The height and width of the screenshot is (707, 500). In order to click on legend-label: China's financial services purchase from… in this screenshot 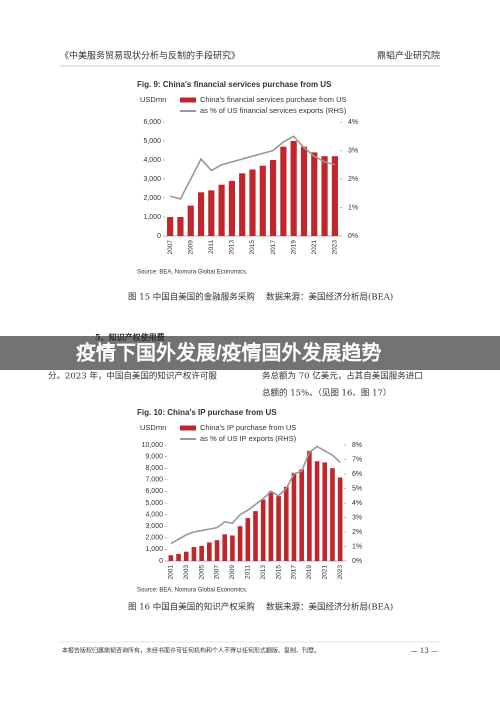, I will do `click(273, 99)`.